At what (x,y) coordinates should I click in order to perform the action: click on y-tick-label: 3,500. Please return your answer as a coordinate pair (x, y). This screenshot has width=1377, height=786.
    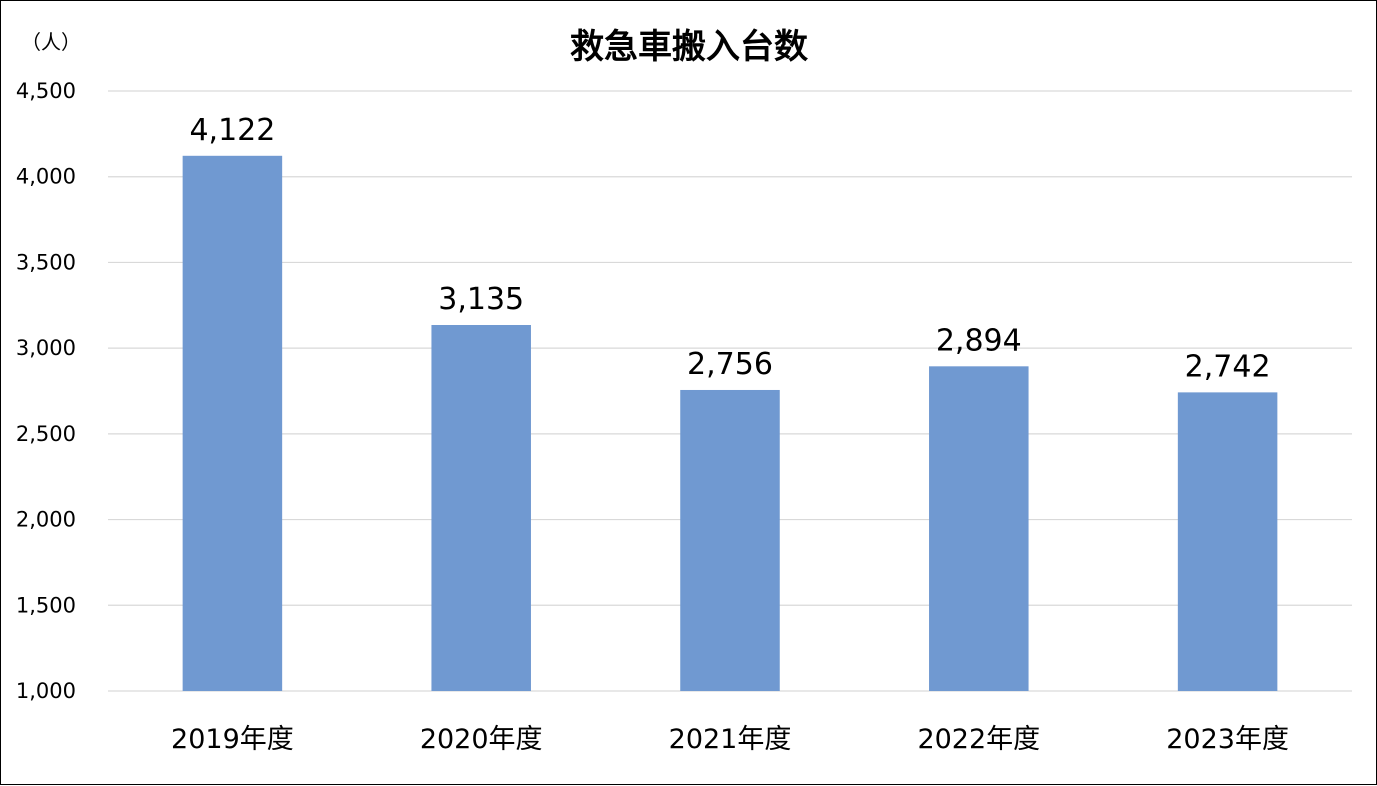
    Looking at the image, I should click on (46, 262).